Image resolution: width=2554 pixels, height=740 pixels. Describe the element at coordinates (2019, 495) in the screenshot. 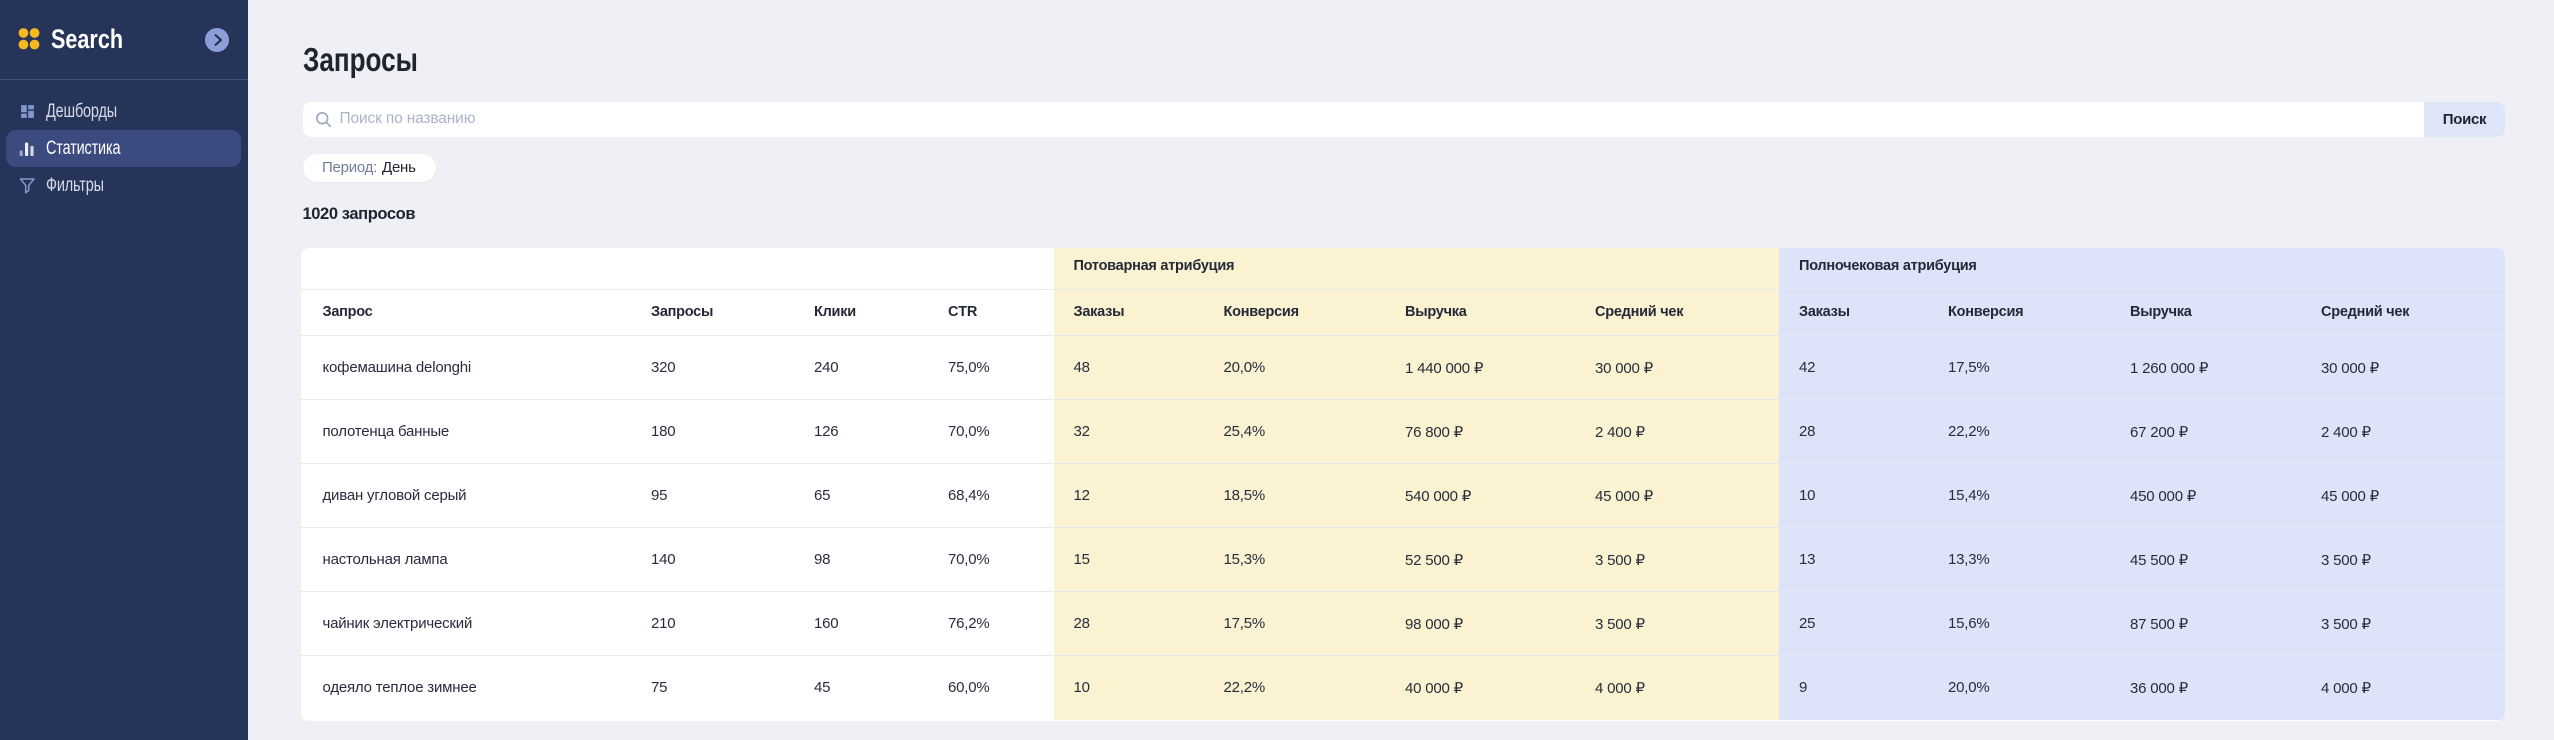

I see `table-cell: 15,4%` at that location.